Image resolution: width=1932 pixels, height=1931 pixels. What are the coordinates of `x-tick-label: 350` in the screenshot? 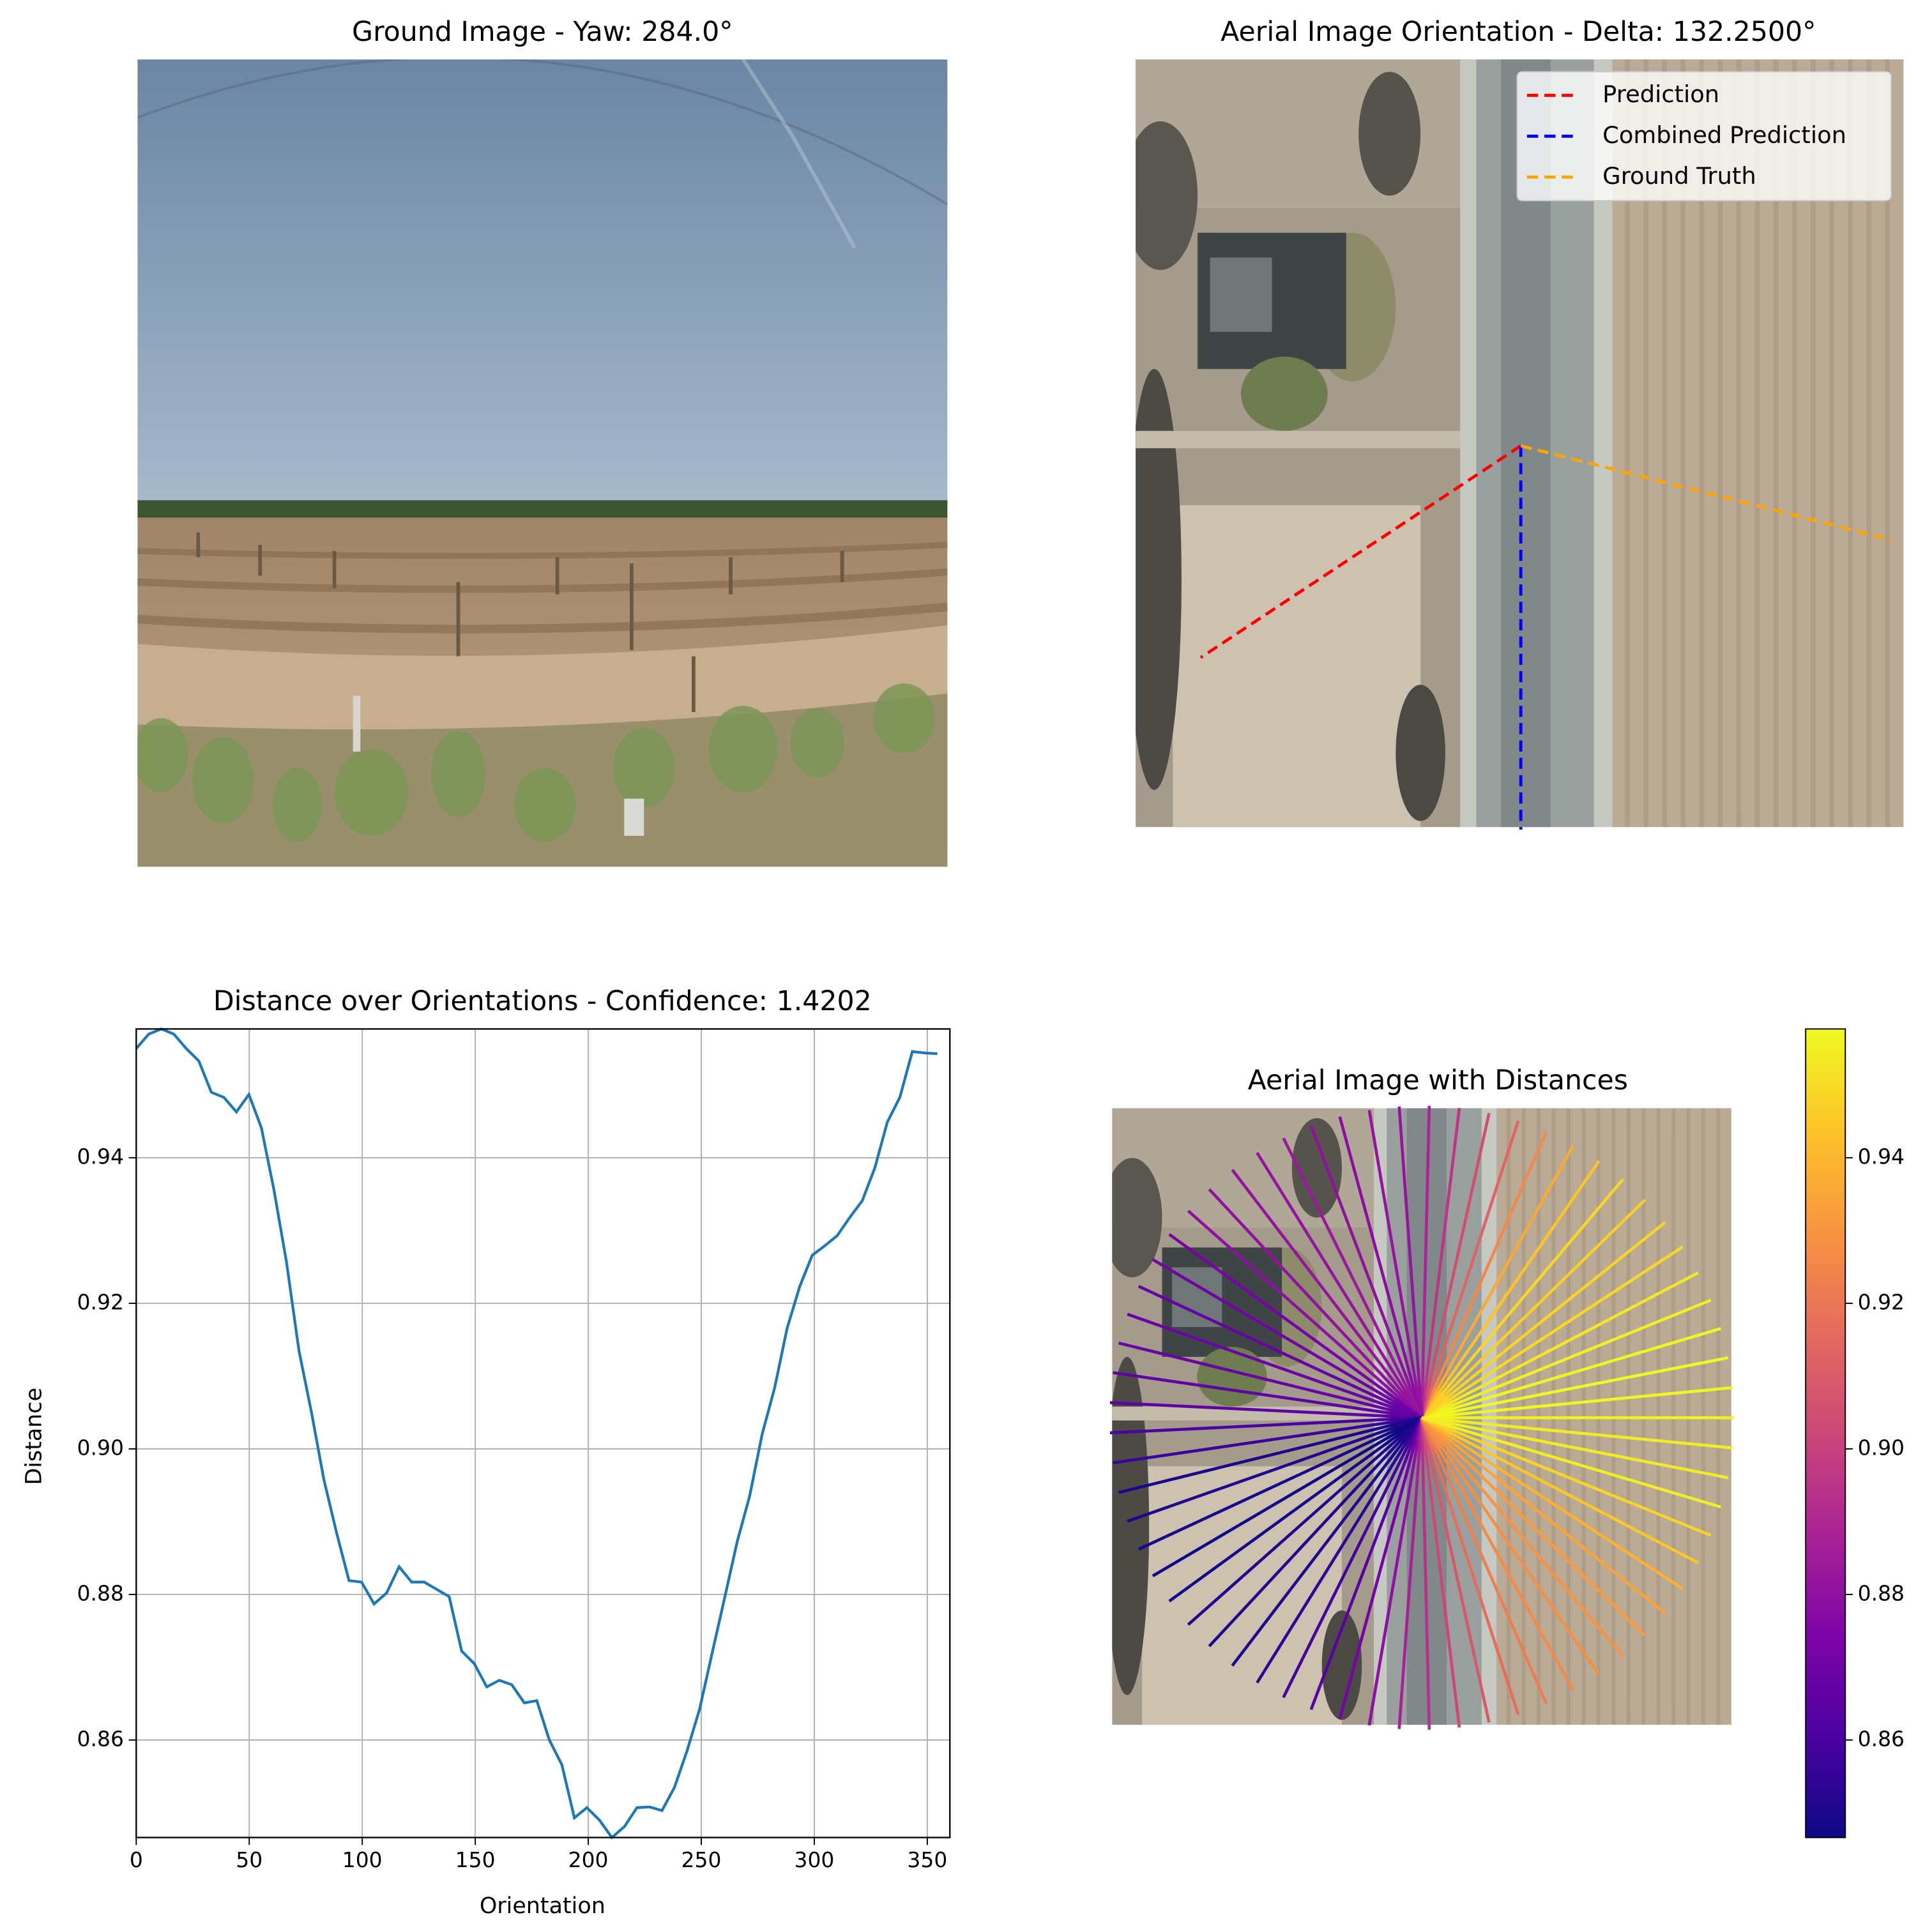 It's located at (927, 1859).